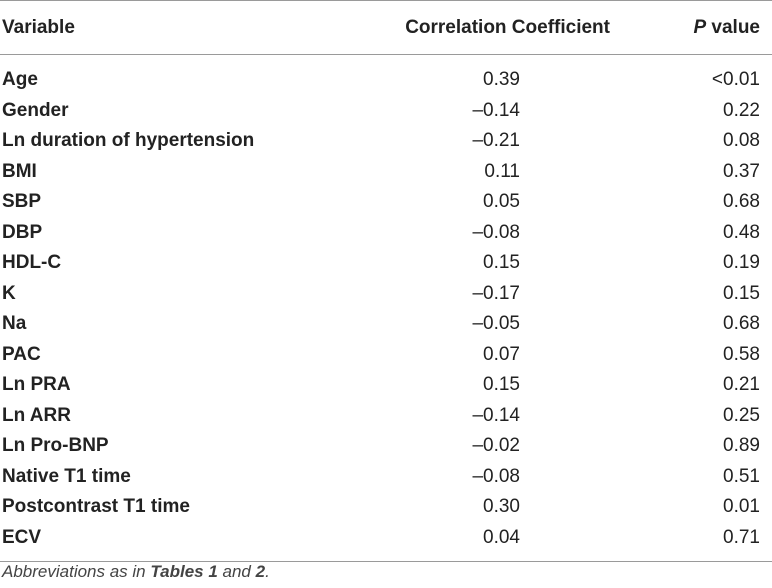 This screenshot has width=772, height=588. I want to click on table-row: Age 0.39 <0.01, so click(386, 80).